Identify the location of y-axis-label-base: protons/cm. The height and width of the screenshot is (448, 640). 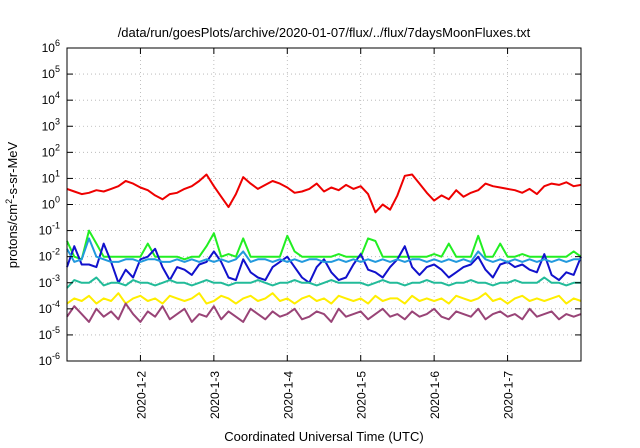
(12, 236).